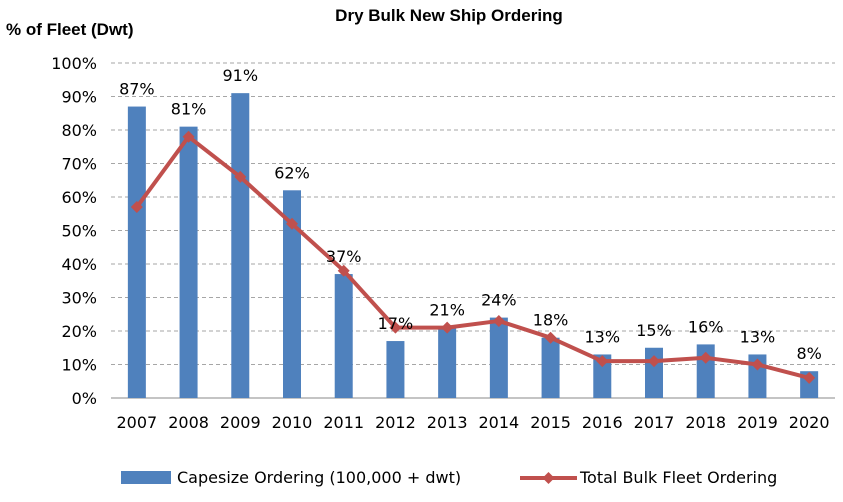  Describe the element at coordinates (292, 172) in the screenshot. I see `data-label: 62%` at that location.